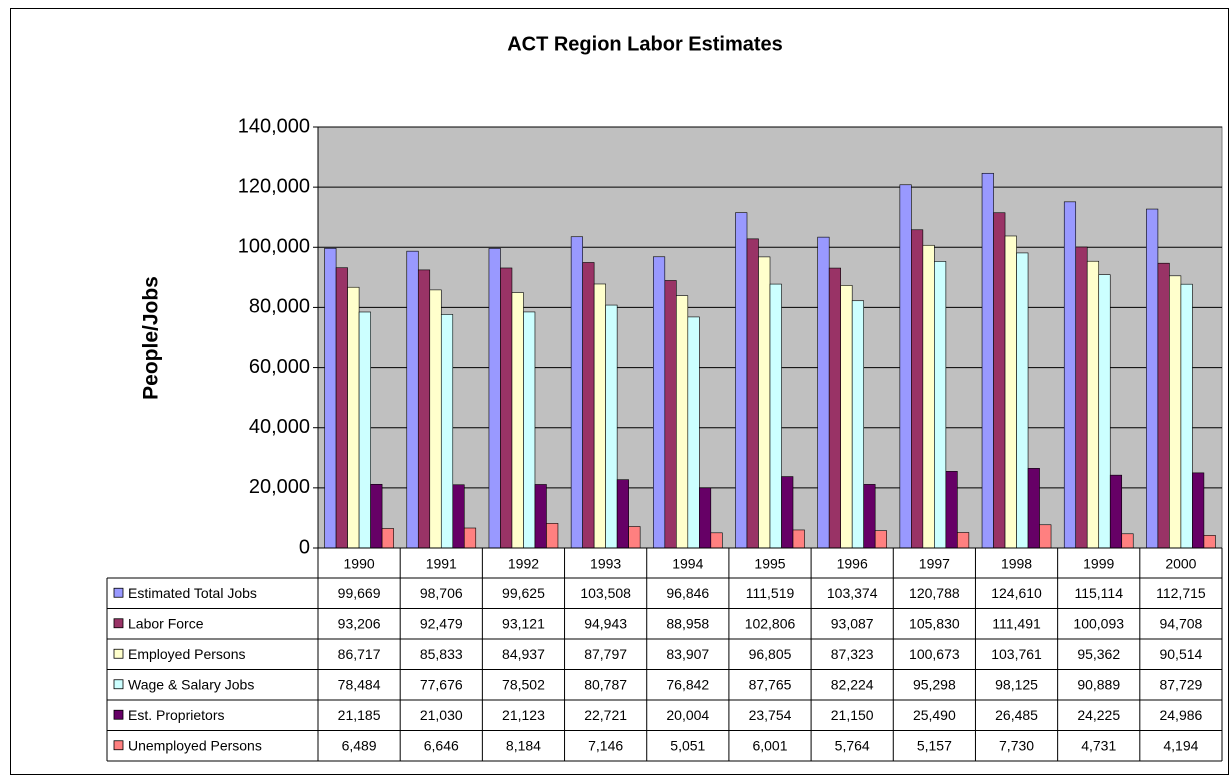  Describe the element at coordinates (441, 654) in the screenshot. I see `table-value: 85,833` at that location.